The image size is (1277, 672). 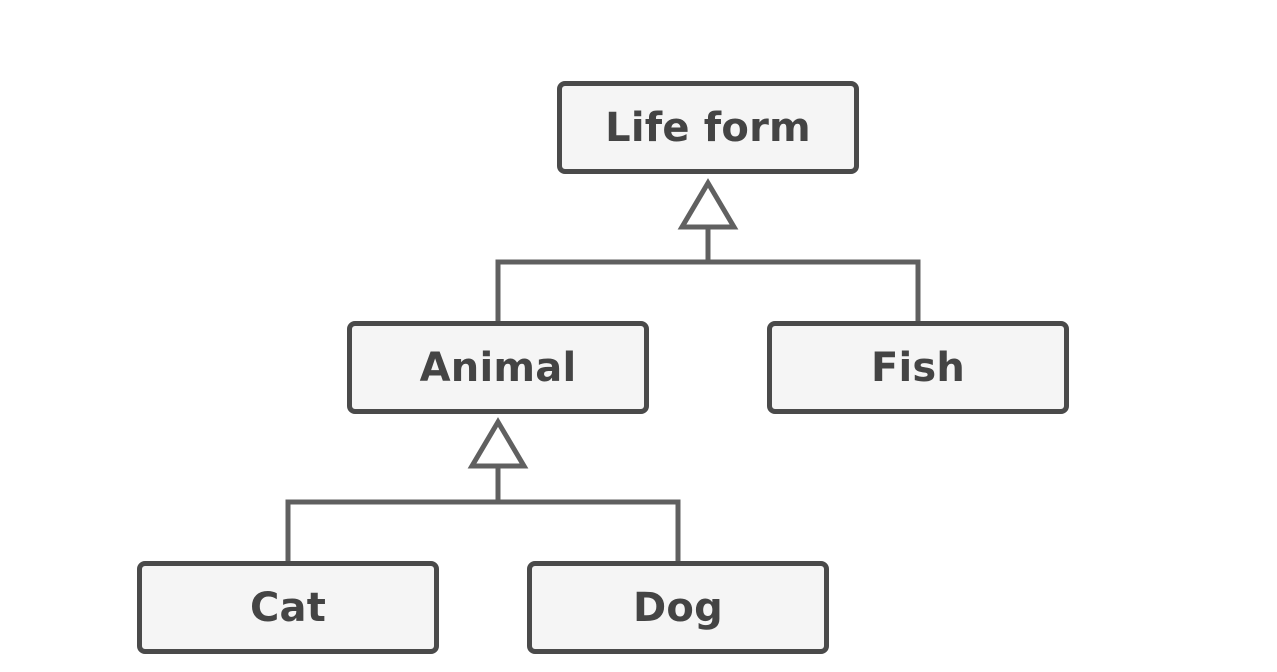 What do you see at coordinates (498, 443) in the screenshot?
I see `inheritance-arrow-animal` at bounding box center [498, 443].